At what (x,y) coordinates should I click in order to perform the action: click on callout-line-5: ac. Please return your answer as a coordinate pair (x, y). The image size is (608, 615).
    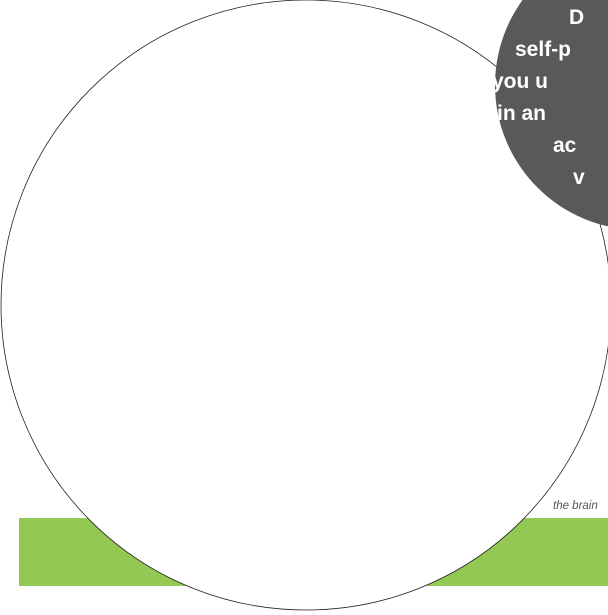
    Looking at the image, I should click on (565, 145).